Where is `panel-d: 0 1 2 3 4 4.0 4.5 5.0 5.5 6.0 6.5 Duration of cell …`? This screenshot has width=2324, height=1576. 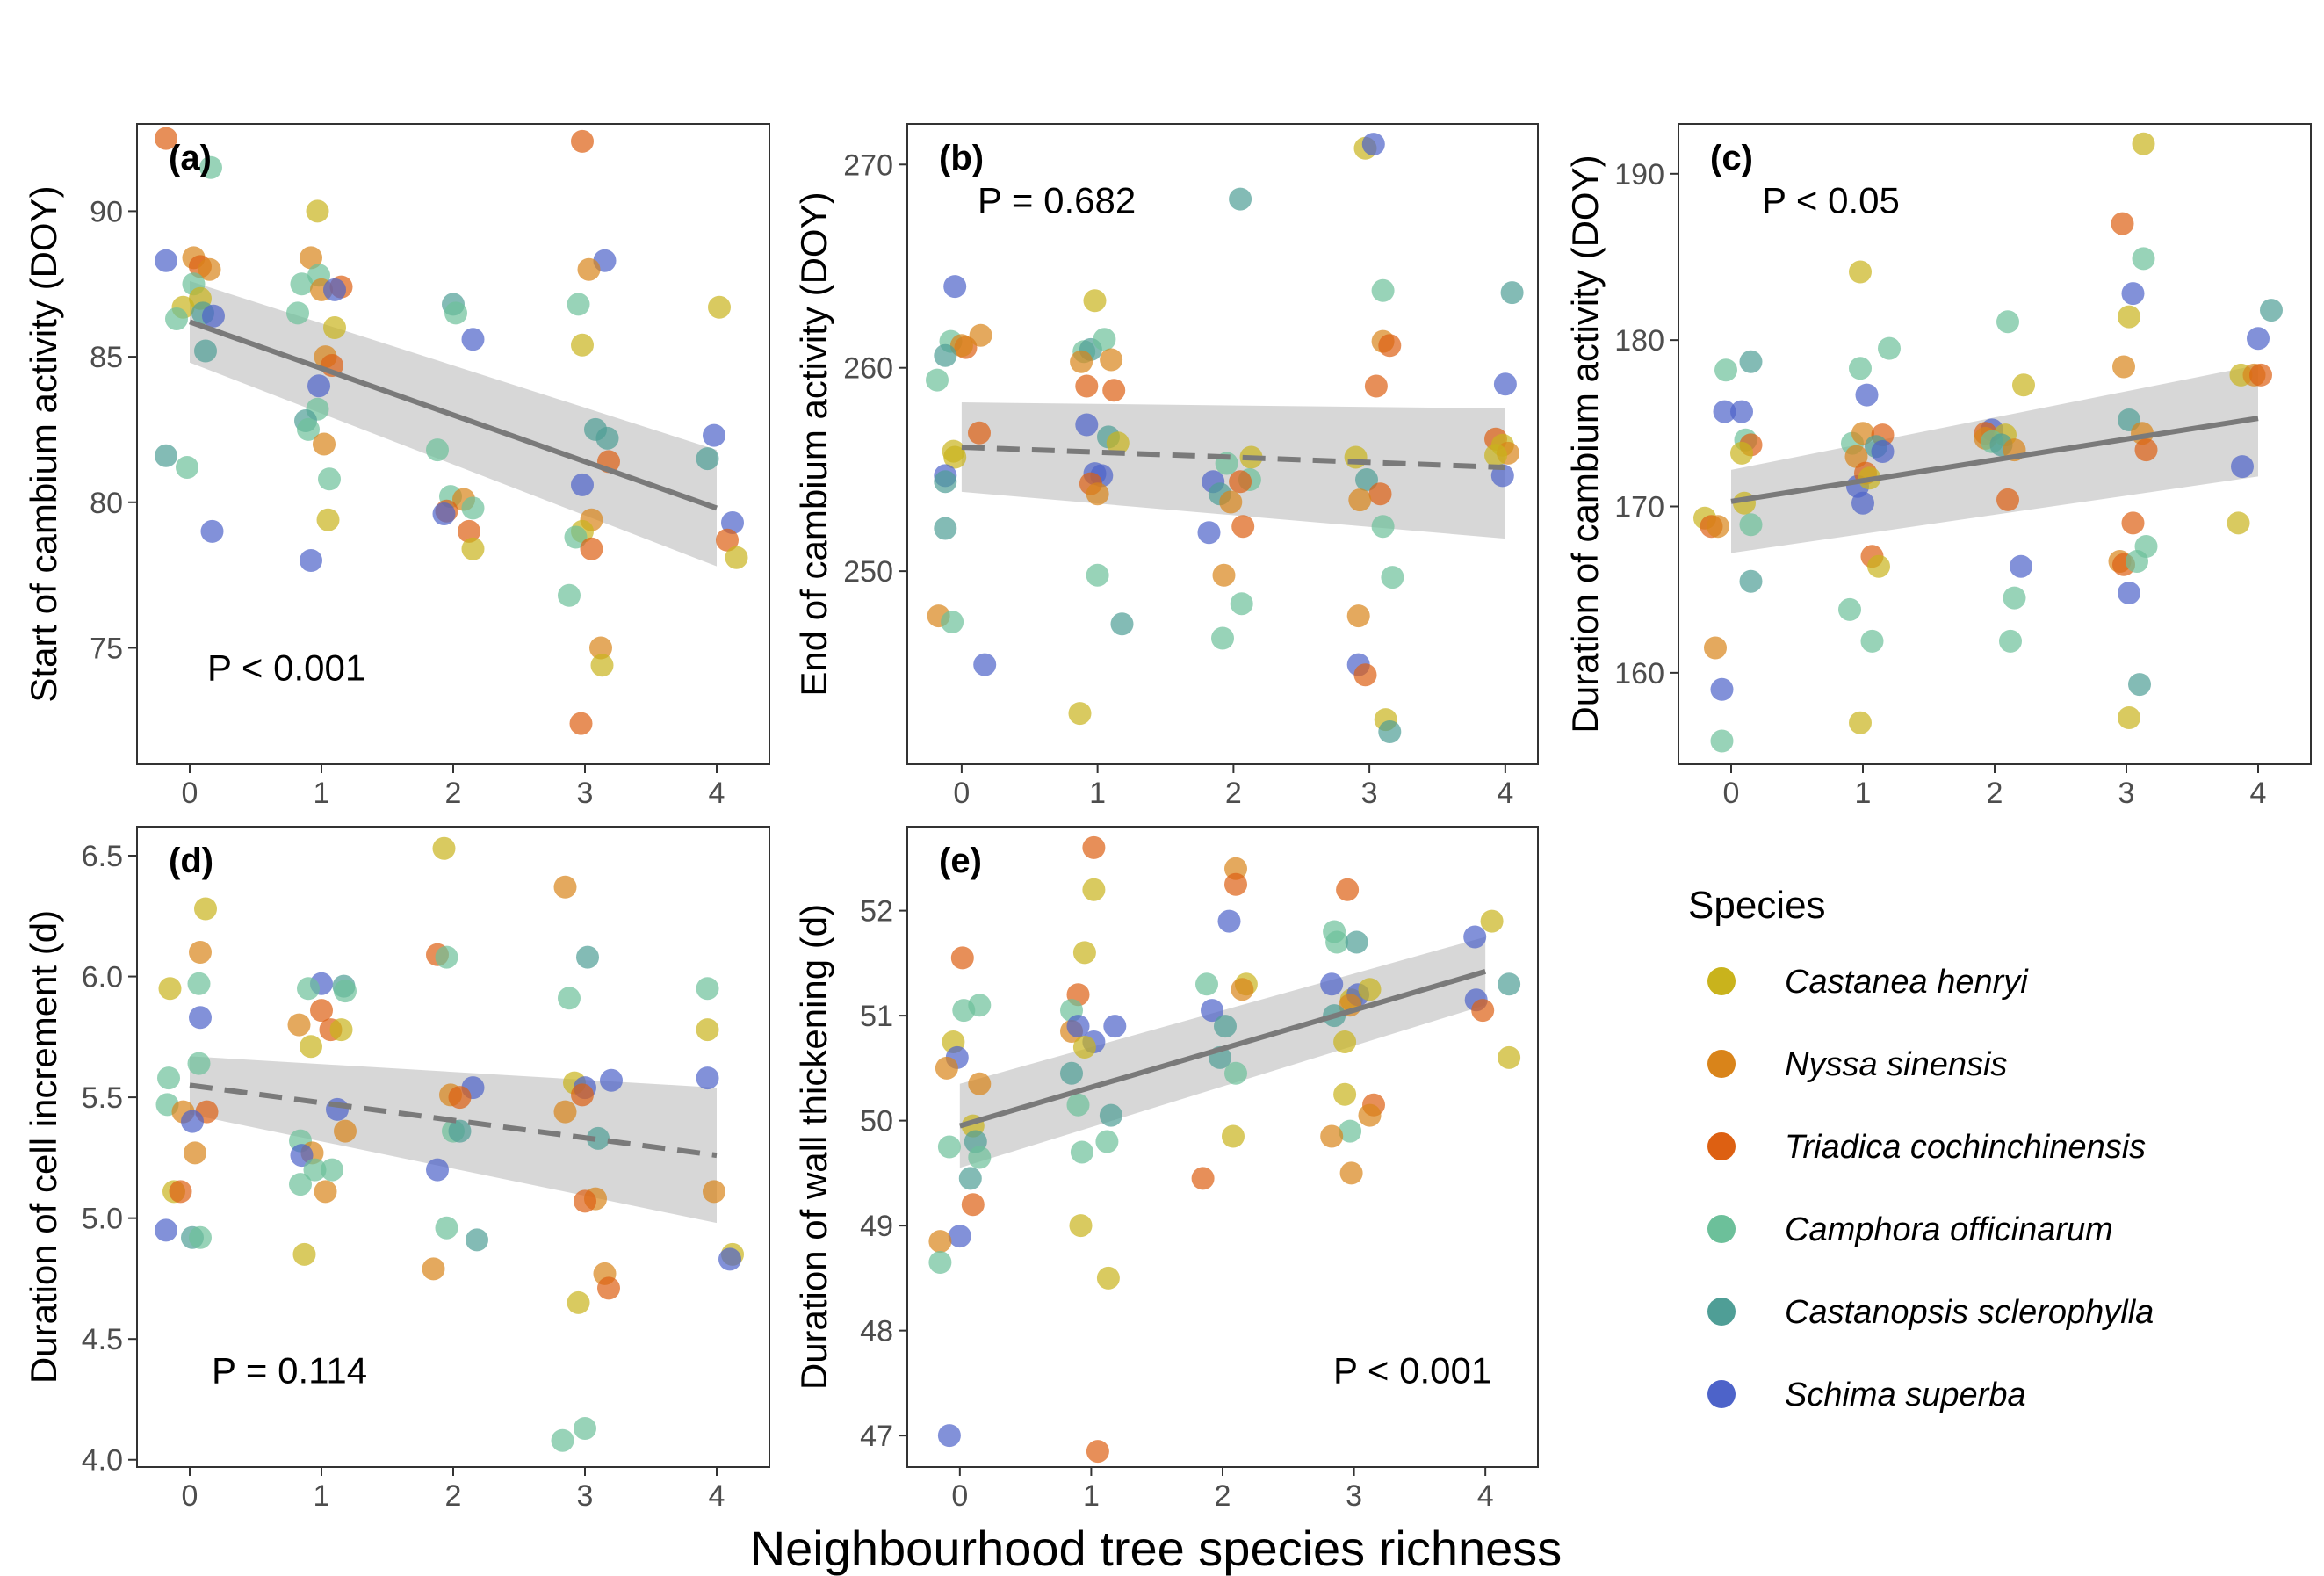
panel-d: 0 1 2 3 4 4.0 4.5 5.0 5.5 6.0 6.5 Duration of cell … is located at coordinates (396, 1169).